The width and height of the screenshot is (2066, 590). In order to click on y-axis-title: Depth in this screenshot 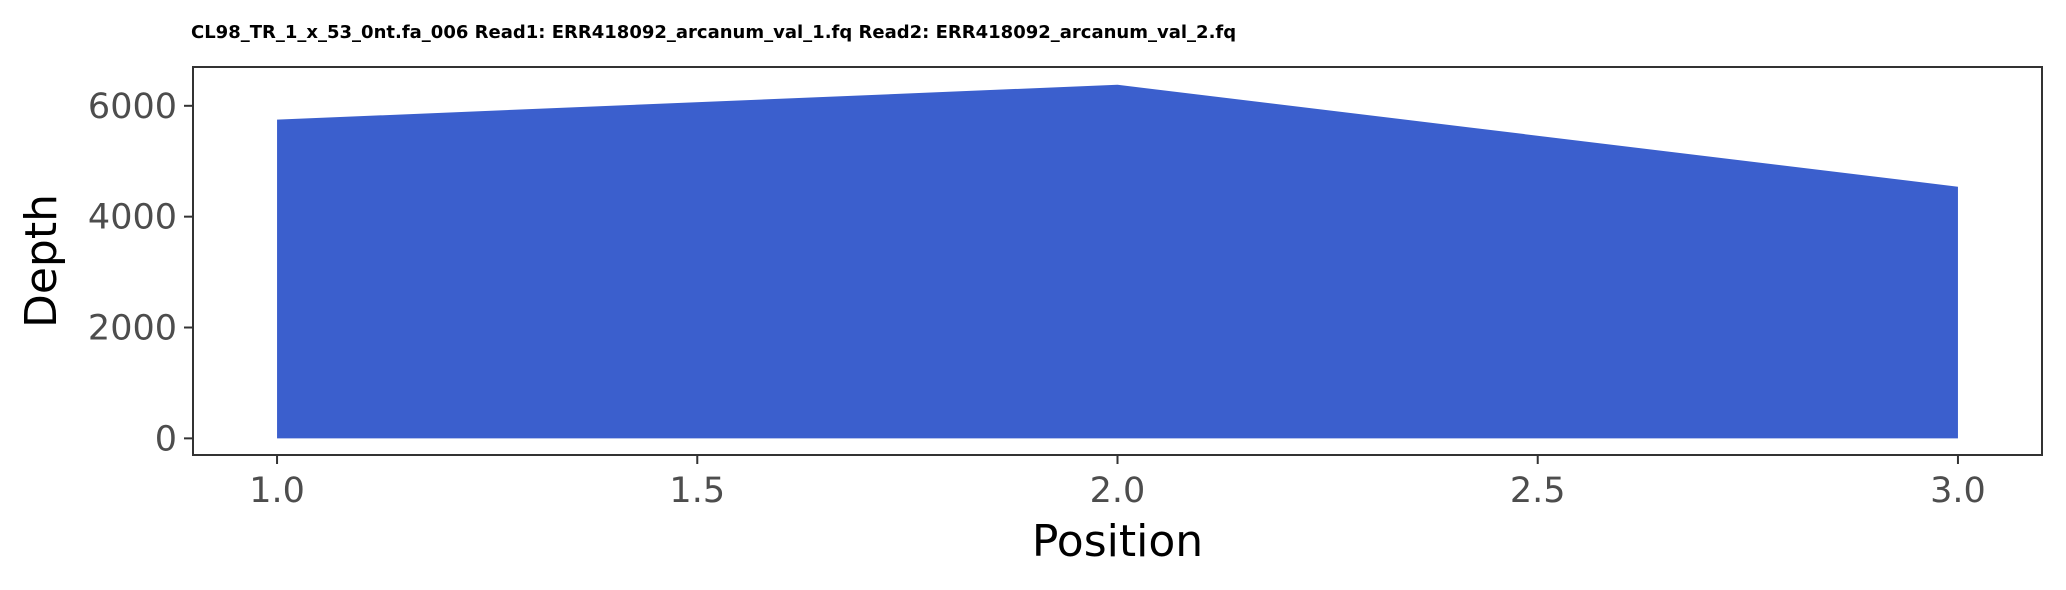, I will do `click(41, 261)`.